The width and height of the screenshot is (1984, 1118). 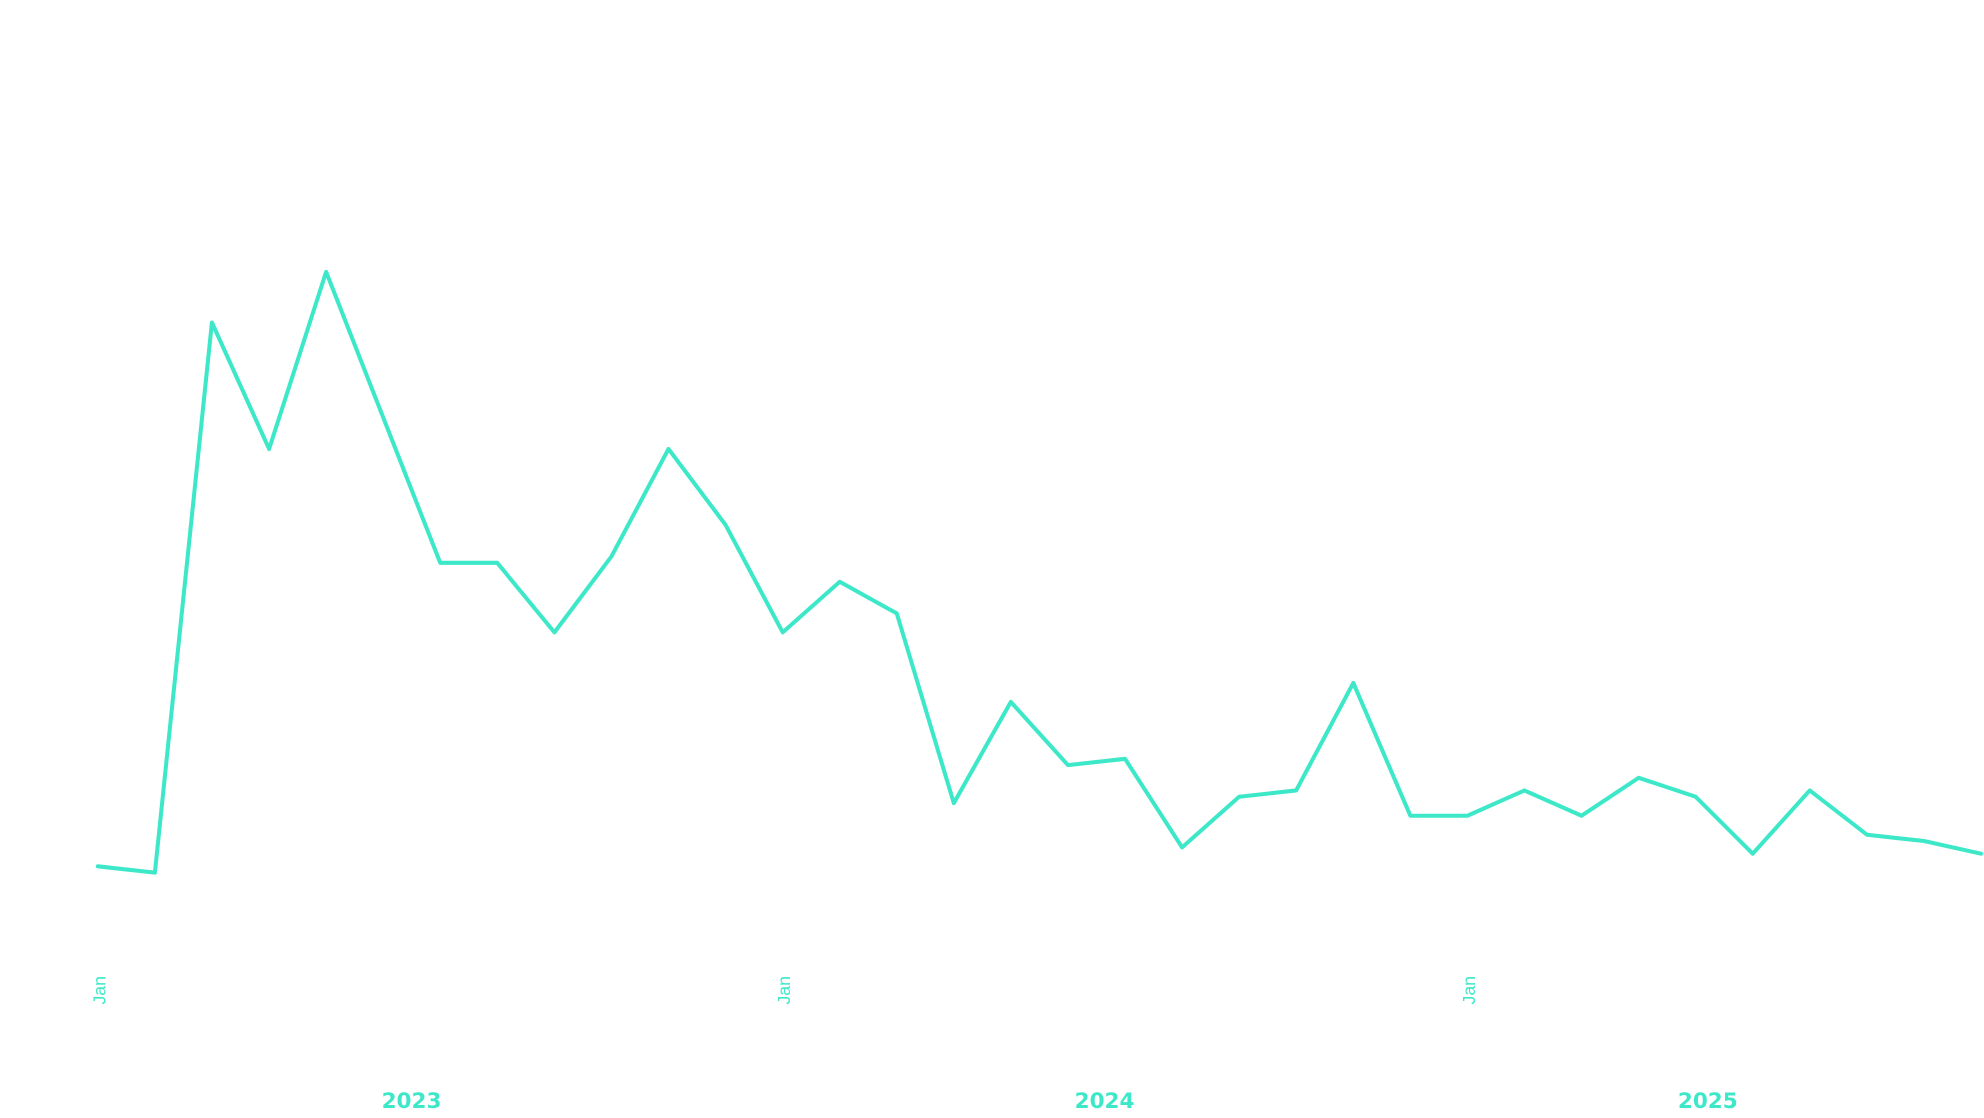 I want to click on x-year-label: 2025, so click(x=1708, y=1101).